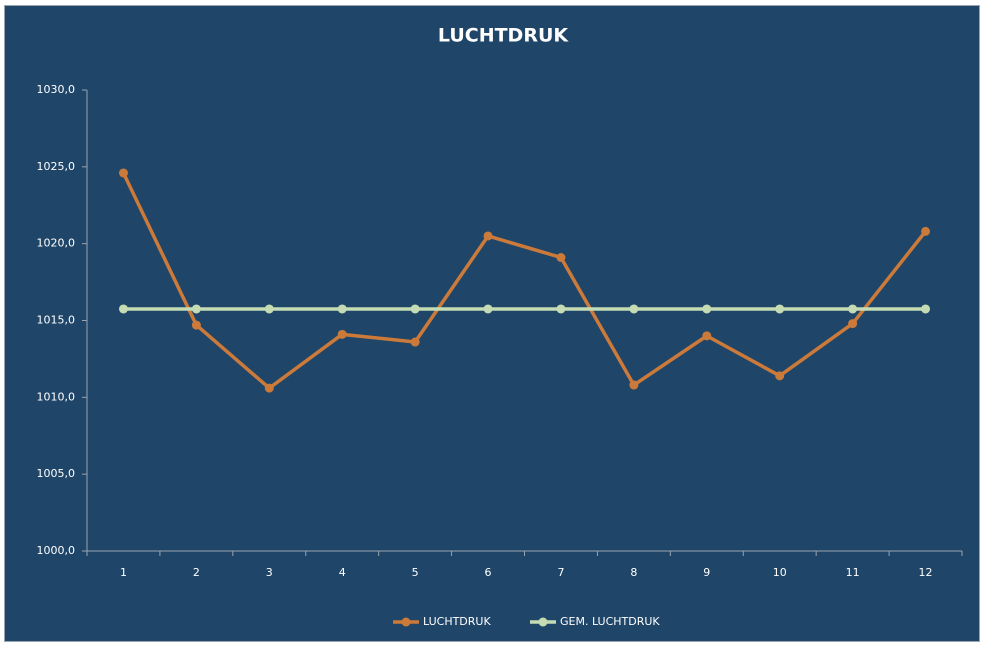 This screenshot has width=987, height=652. I want to click on legend-label: GEM. LUCHTDRUK, so click(610, 621).